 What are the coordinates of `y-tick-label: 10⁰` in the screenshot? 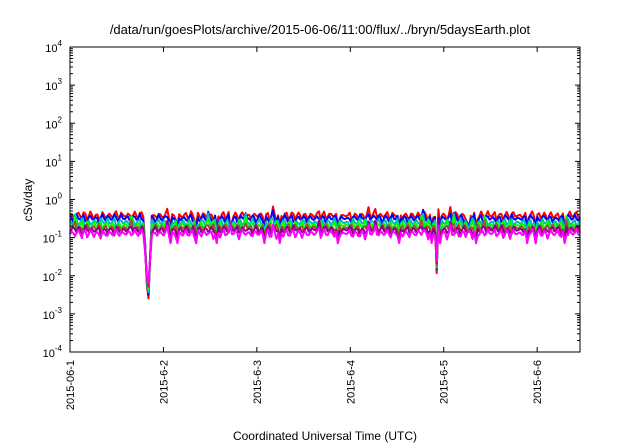 It's located at (53, 200).